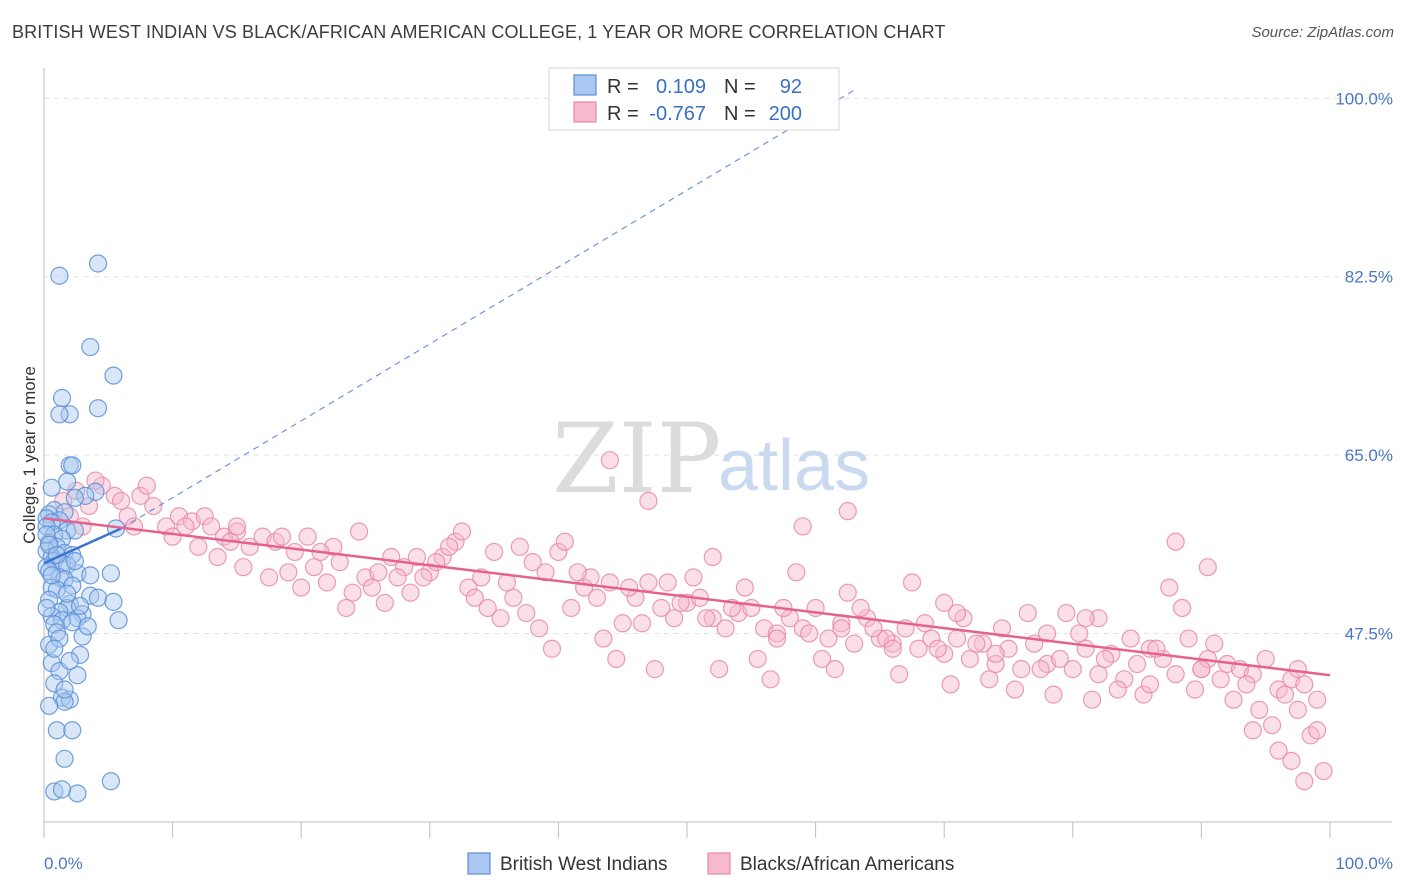  I want to click on legend-swatch-blue, so click(585, 85).